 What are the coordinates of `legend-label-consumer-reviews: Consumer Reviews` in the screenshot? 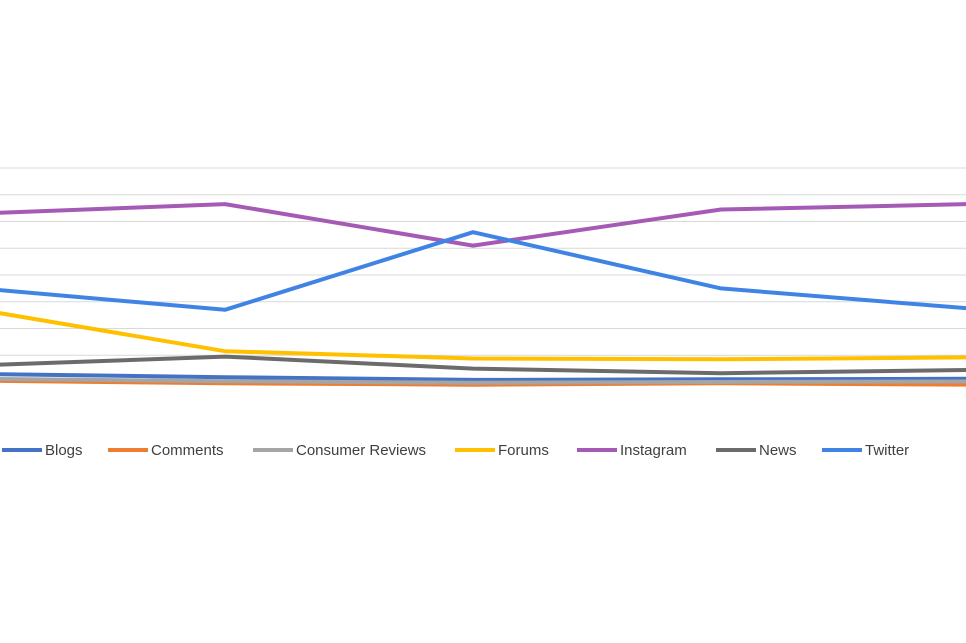 It's located at (361, 450).